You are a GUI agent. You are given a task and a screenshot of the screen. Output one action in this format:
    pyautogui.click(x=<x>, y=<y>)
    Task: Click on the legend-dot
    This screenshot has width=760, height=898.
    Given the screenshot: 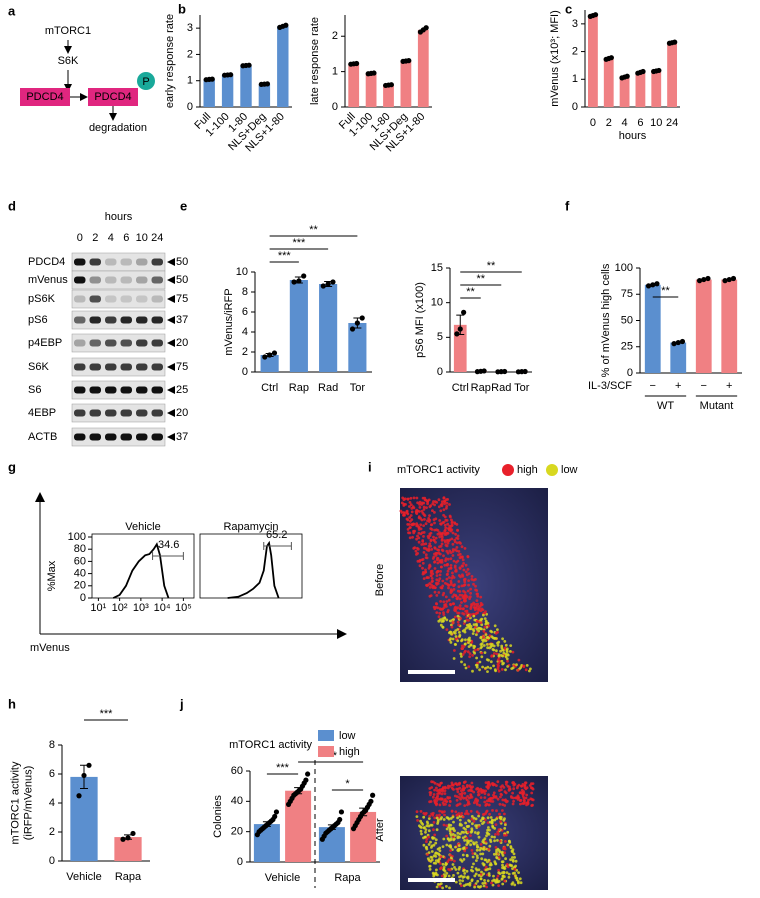 What is the action you would take?
    pyautogui.click(x=552, y=470)
    